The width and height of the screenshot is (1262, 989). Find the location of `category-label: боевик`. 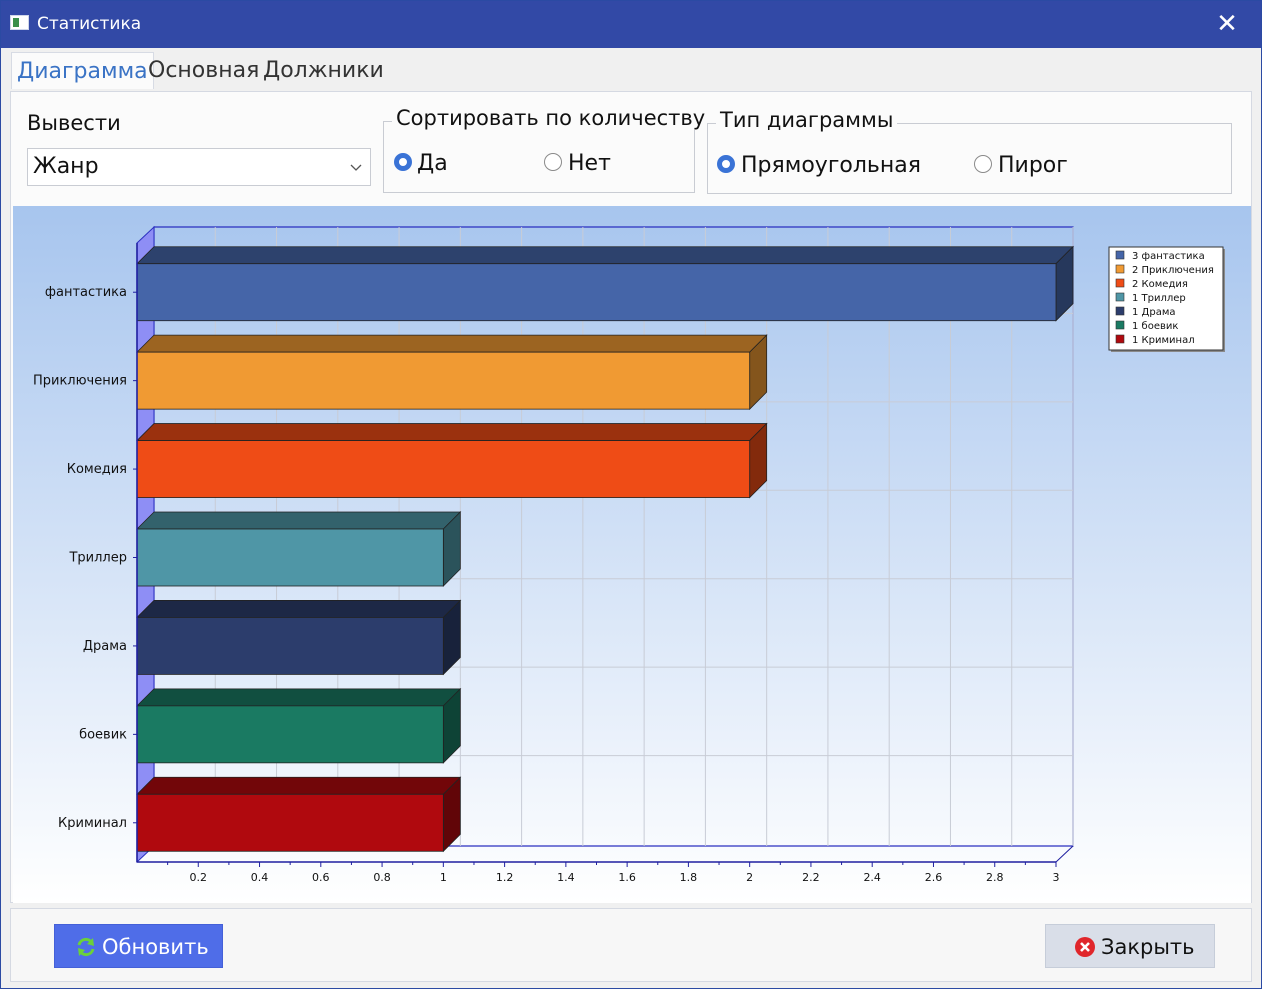

category-label: боевик is located at coordinates (103, 734).